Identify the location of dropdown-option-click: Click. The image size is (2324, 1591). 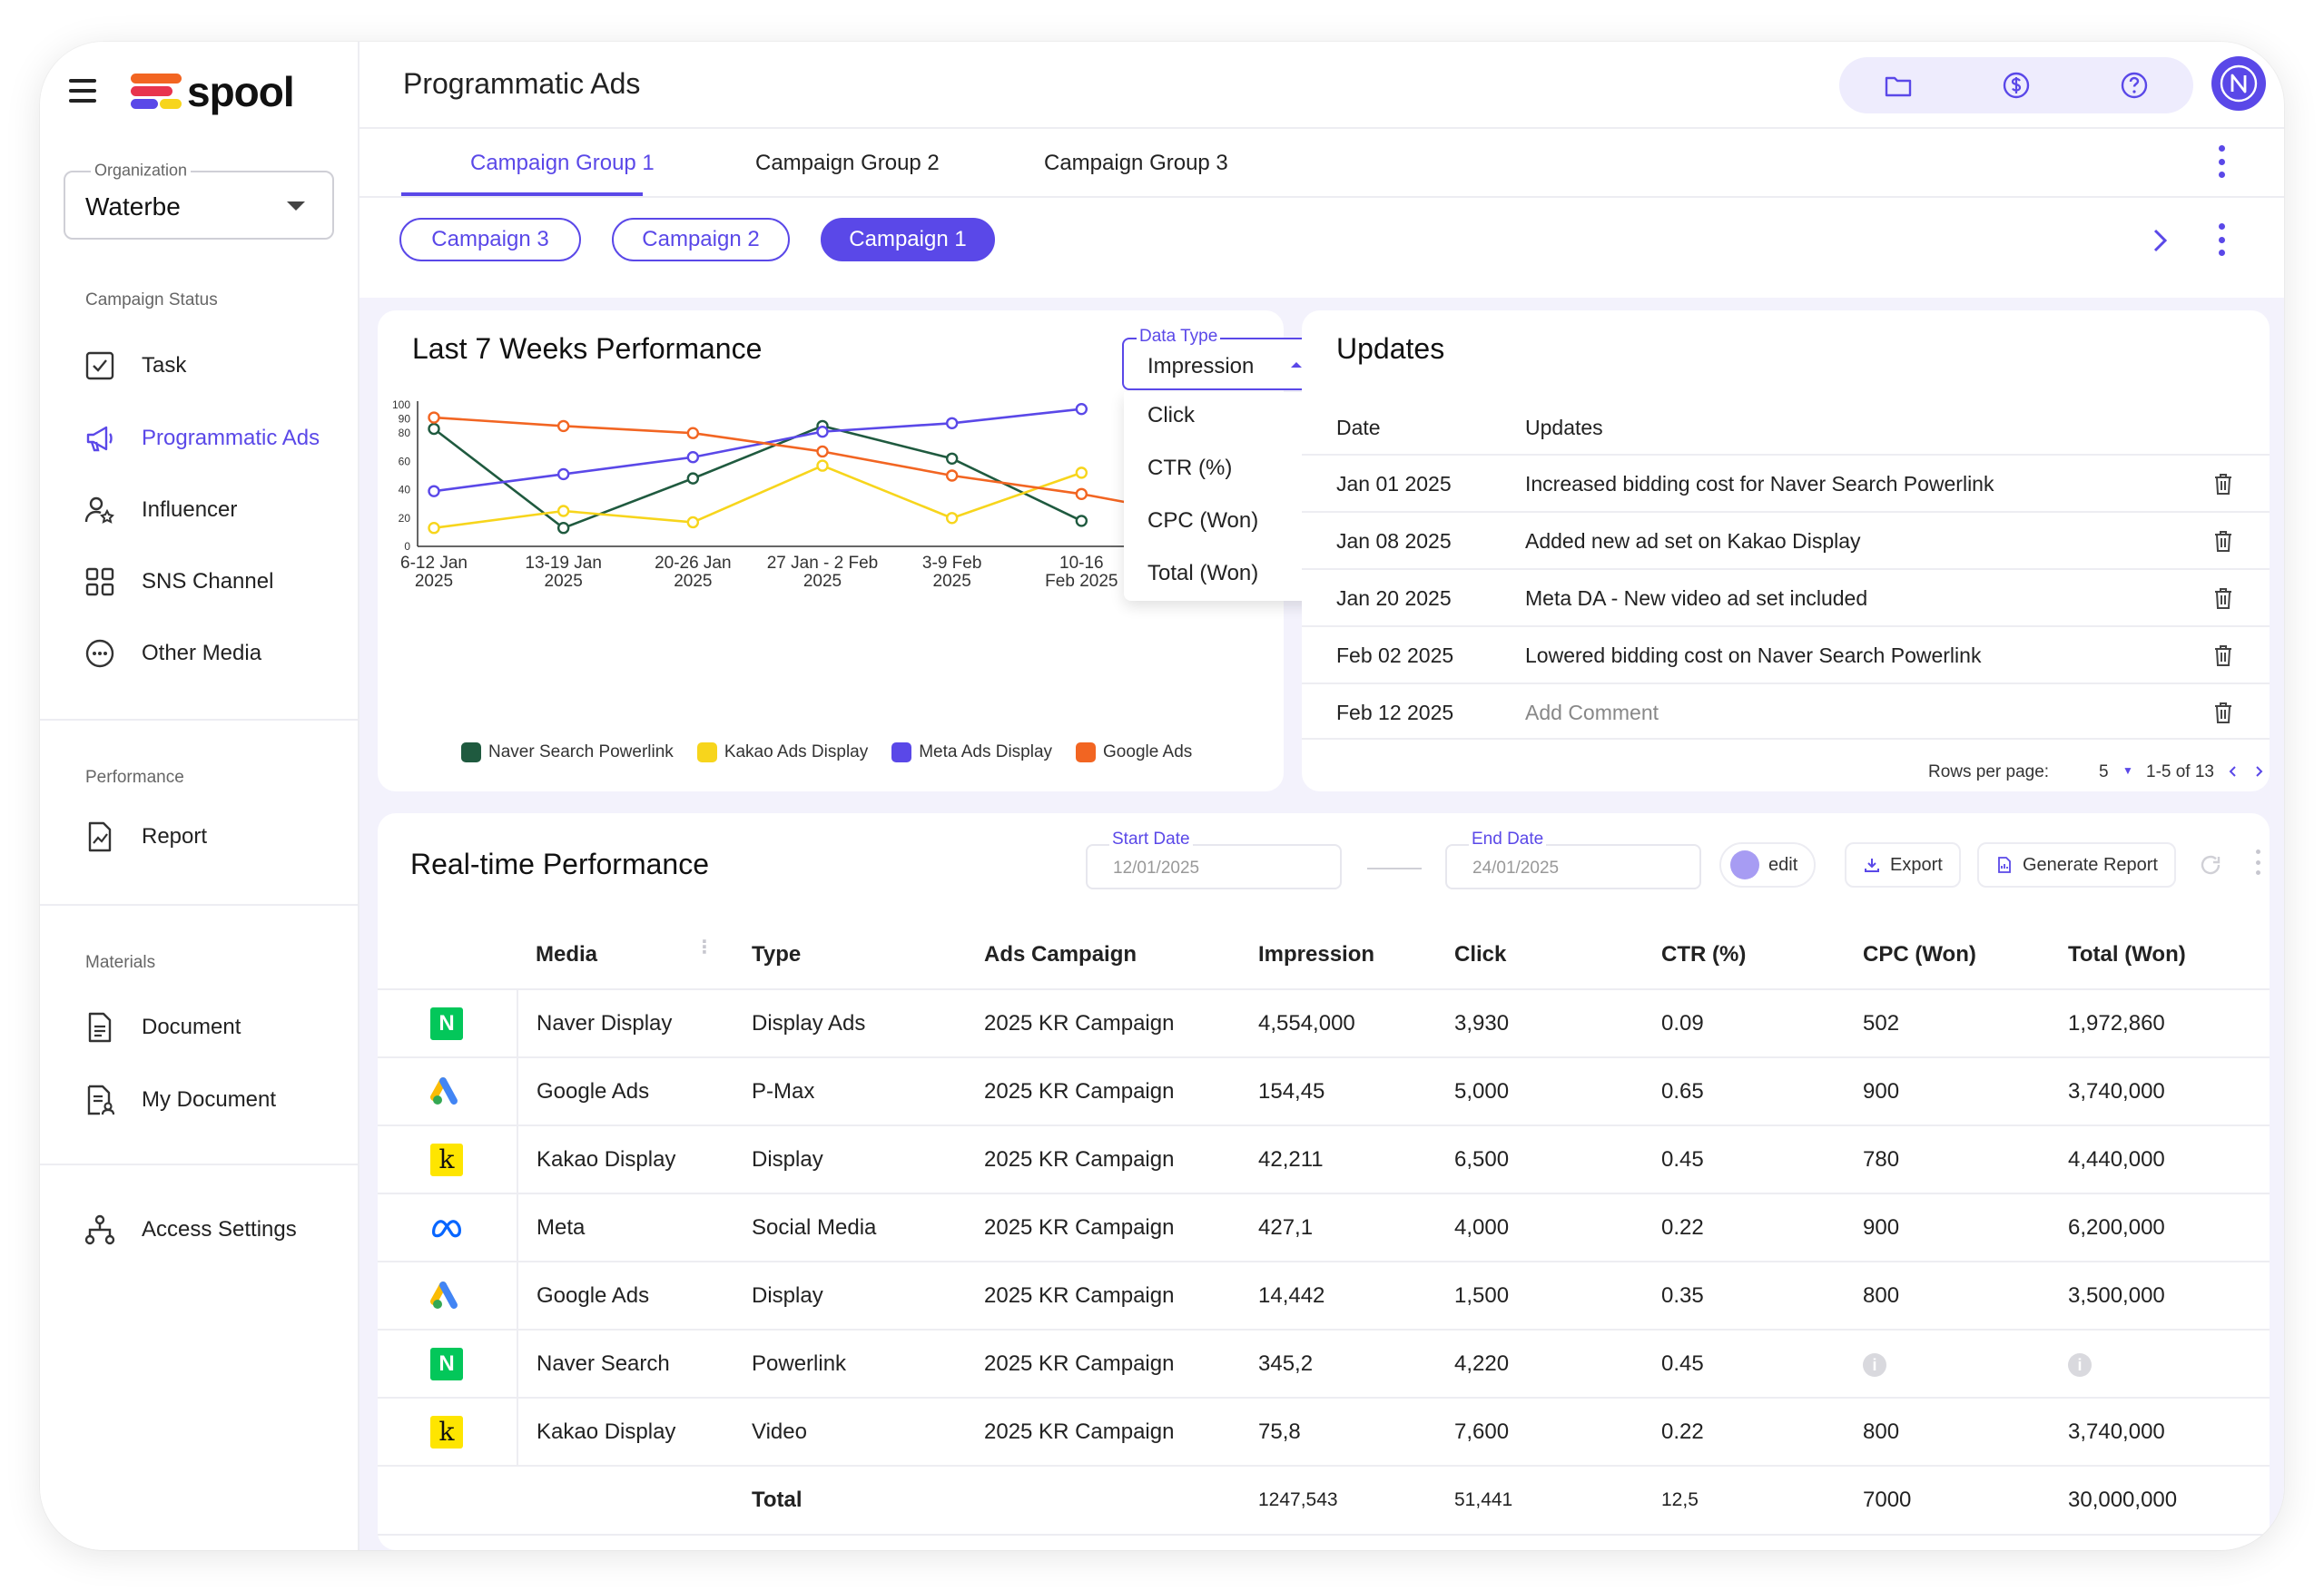
(1171, 415).